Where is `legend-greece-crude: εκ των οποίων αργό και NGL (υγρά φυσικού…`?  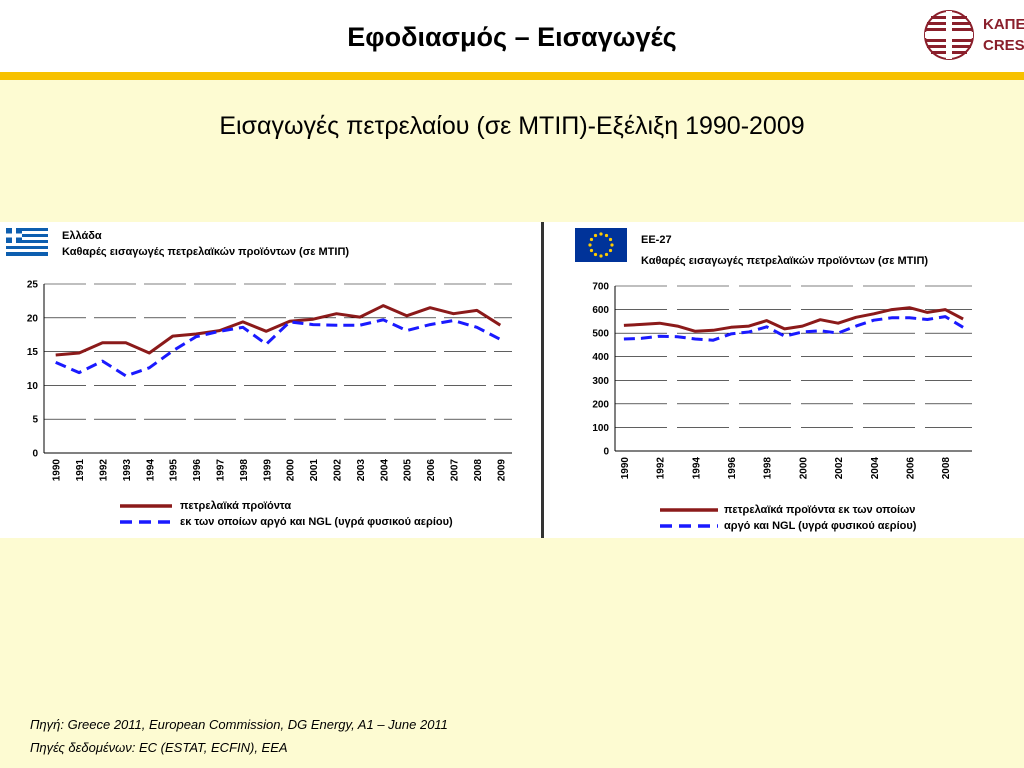
legend-greece-crude: εκ των οποίων αργό και NGL (υγρά φυσικού… is located at coordinates (316, 522).